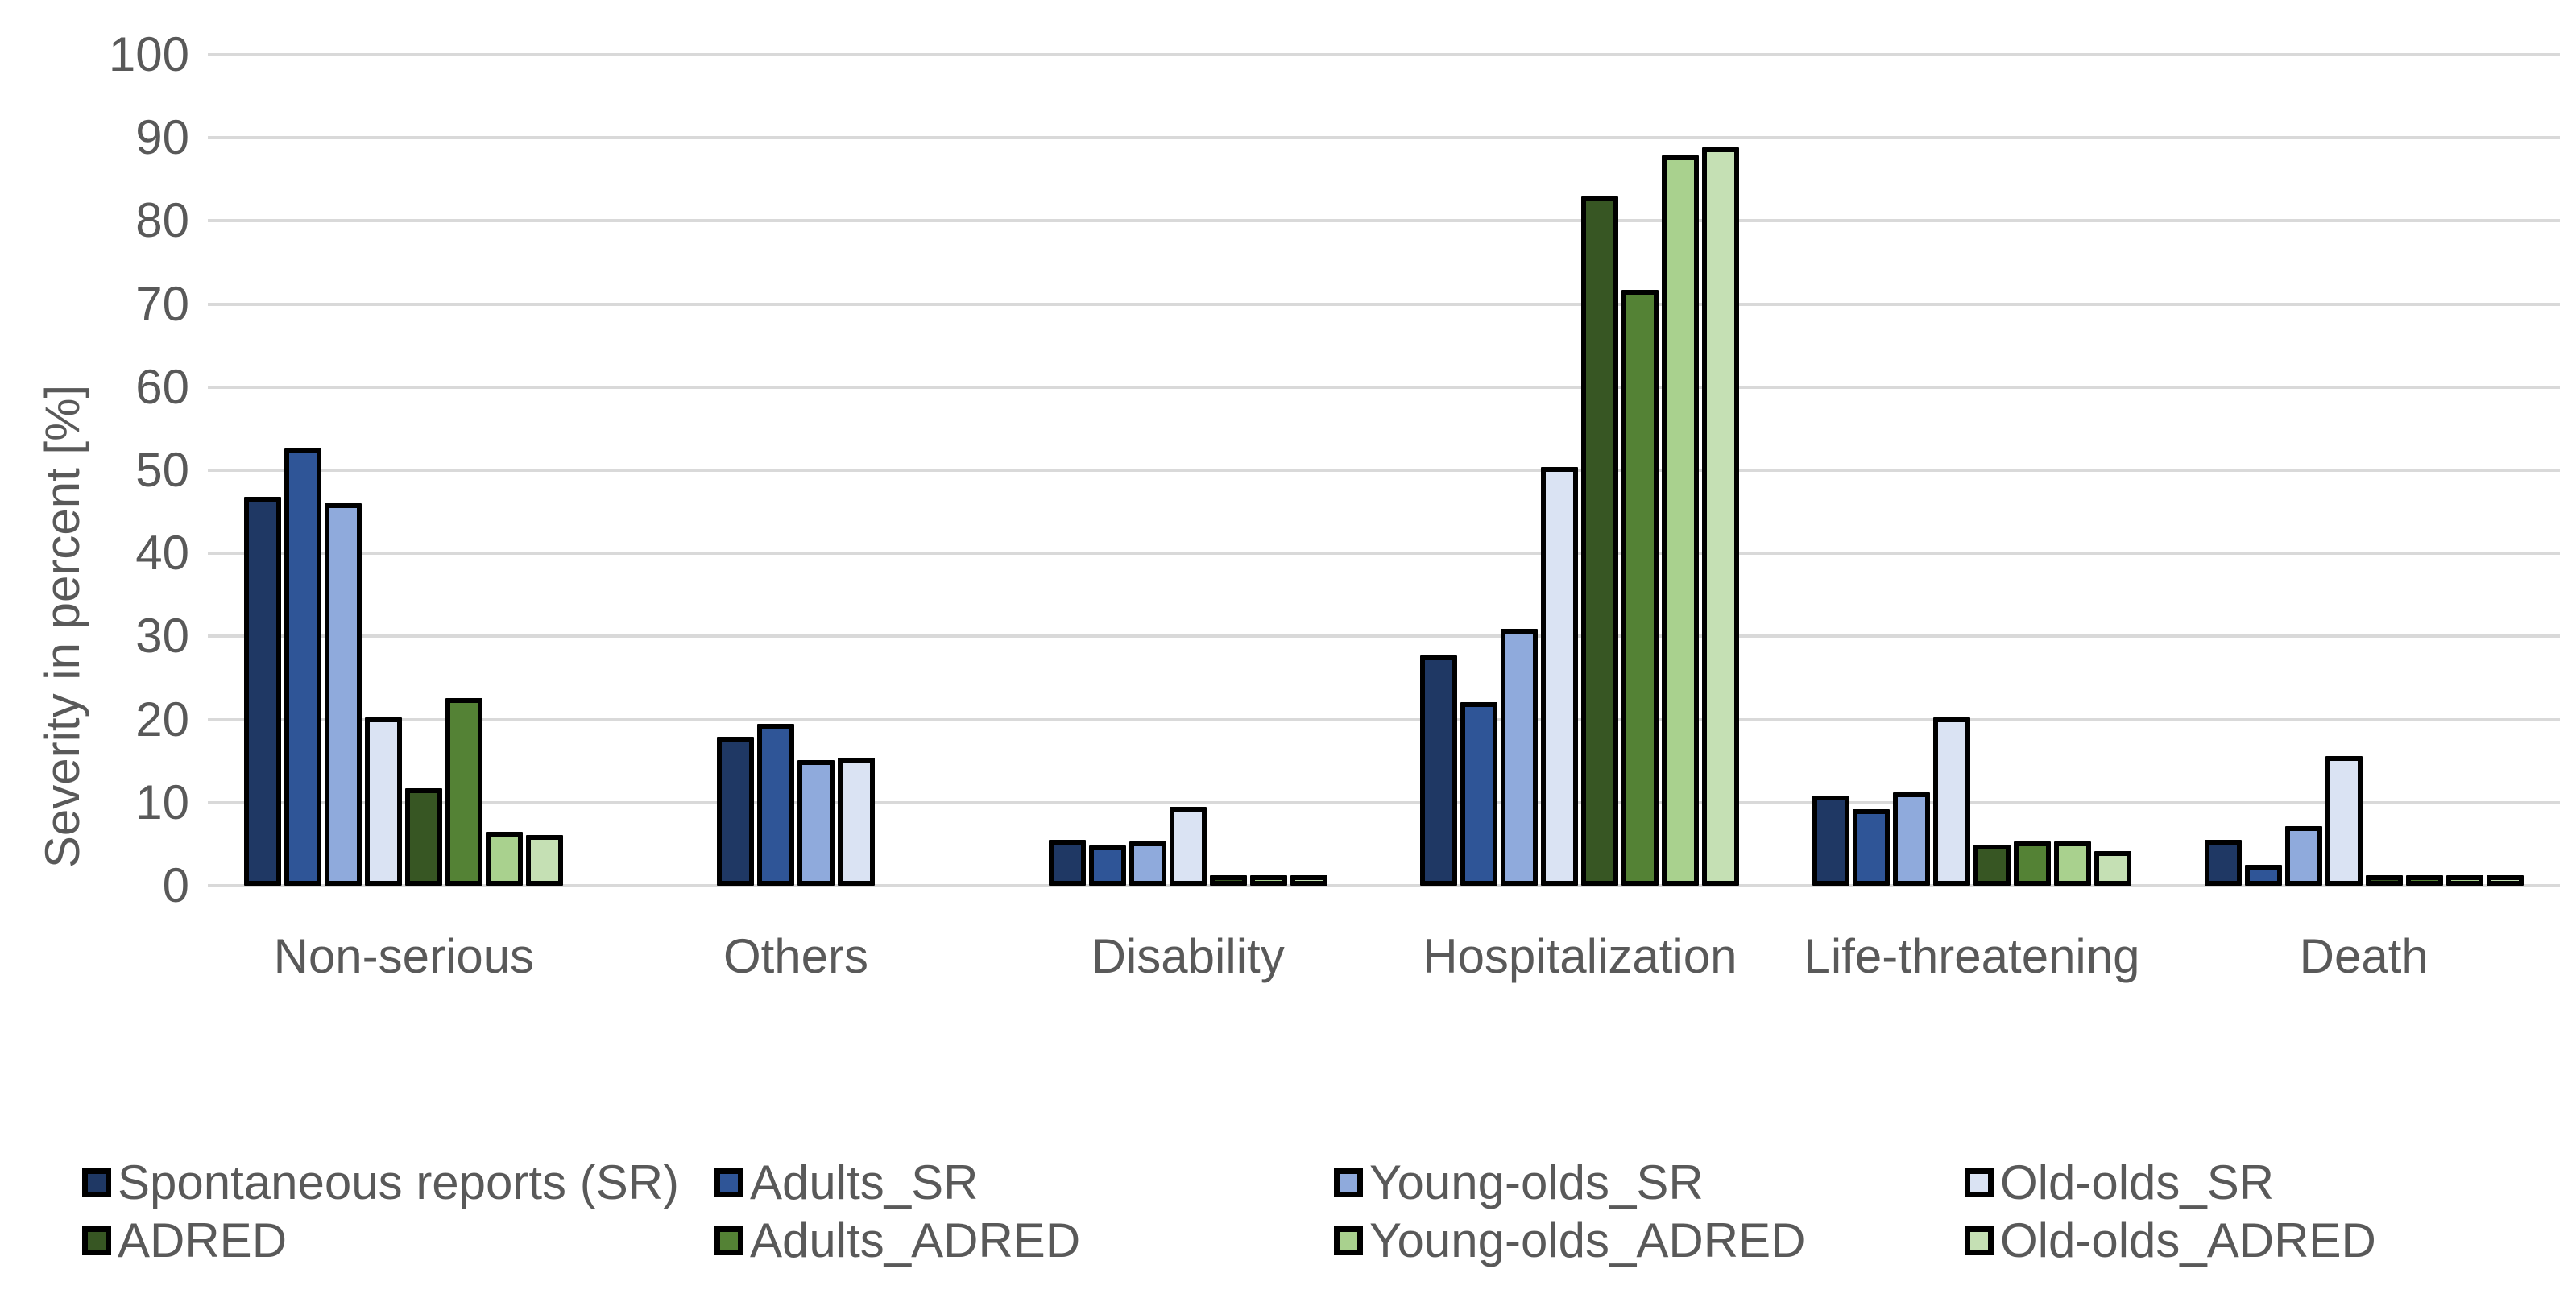 This screenshot has height=1302, width=2576. Describe the element at coordinates (1972, 956) in the screenshot. I see `x-category-label-life-threatening: Life-threatening` at that location.